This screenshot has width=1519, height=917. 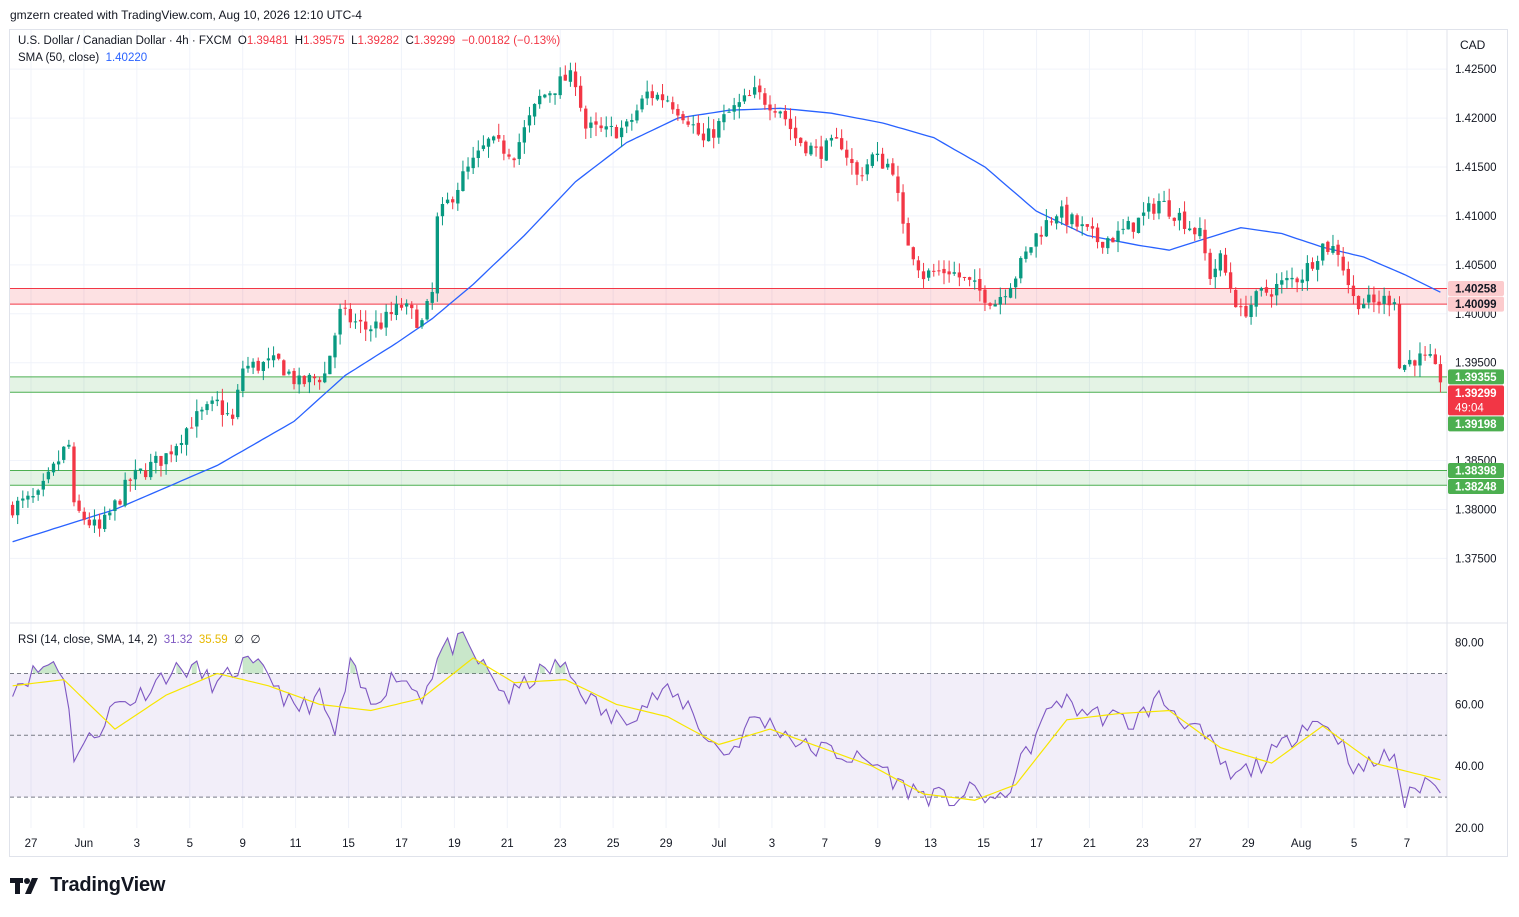 I want to click on support-price-label: 1.39355, so click(x=1476, y=378).